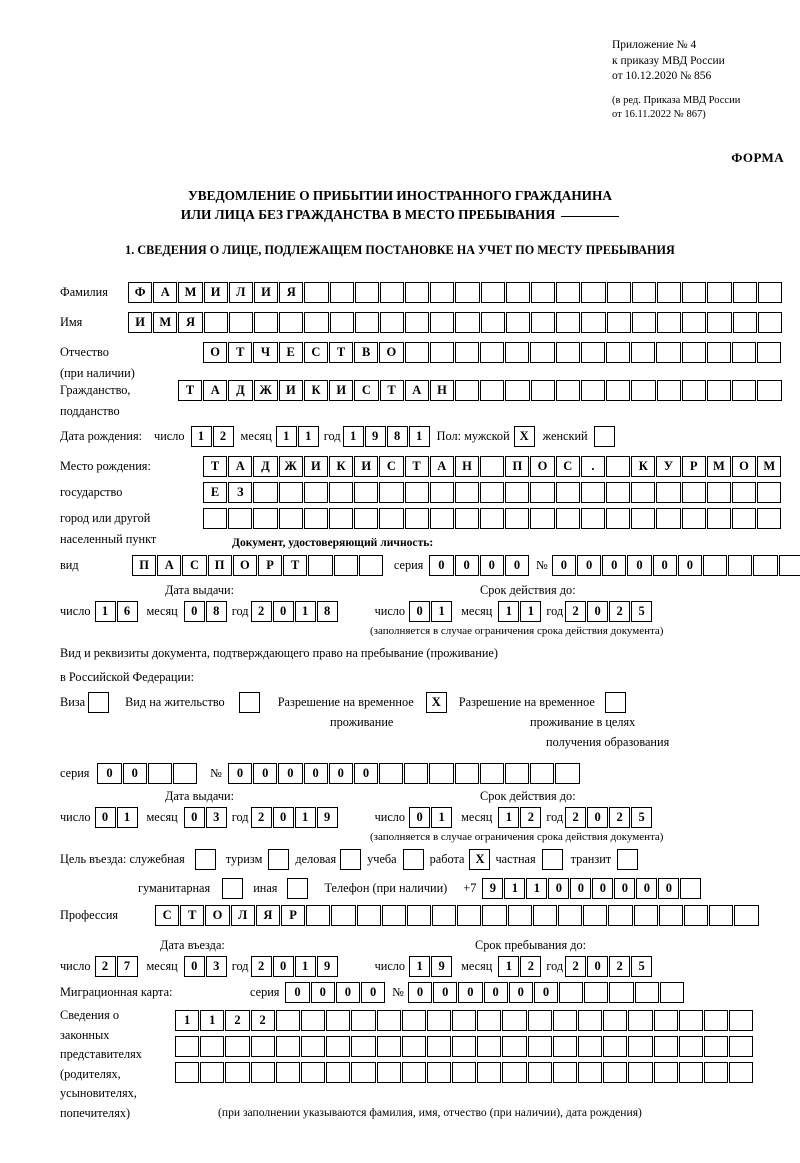 The height and width of the screenshot is (1163, 800). Describe the element at coordinates (244, 565) in the screenshot. I see `char-cell: О` at that location.